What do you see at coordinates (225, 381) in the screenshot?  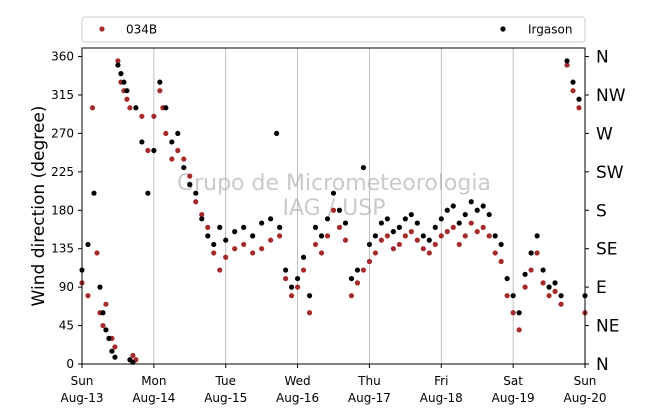 I see `x-tick-day-label: Tue` at bounding box center [225, 381].